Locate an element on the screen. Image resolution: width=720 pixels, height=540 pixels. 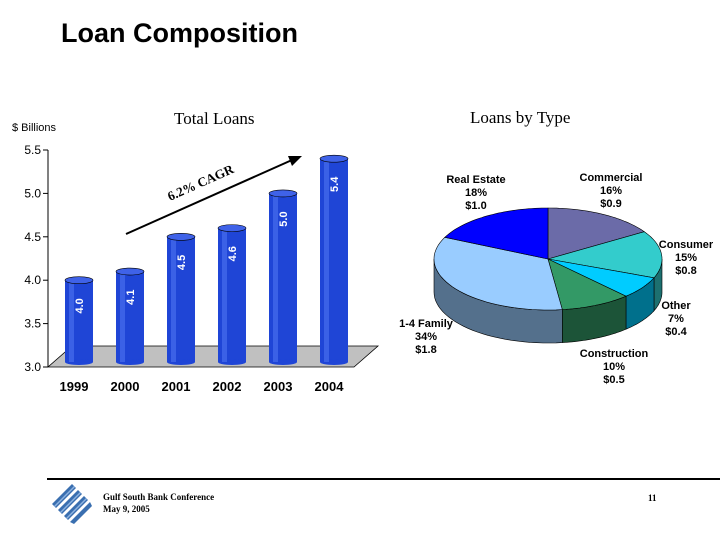
footer-date: May 9, 2005 is located at coordinates (126, 509).